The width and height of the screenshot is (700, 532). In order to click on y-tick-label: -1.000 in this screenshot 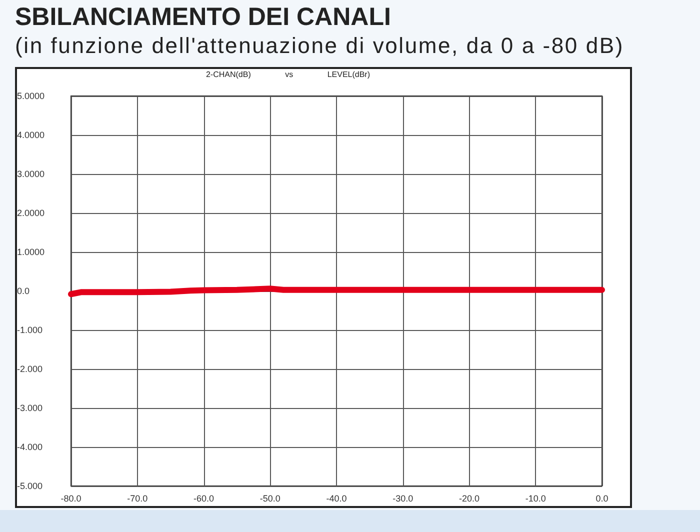, I will do `click(30, 330)`.